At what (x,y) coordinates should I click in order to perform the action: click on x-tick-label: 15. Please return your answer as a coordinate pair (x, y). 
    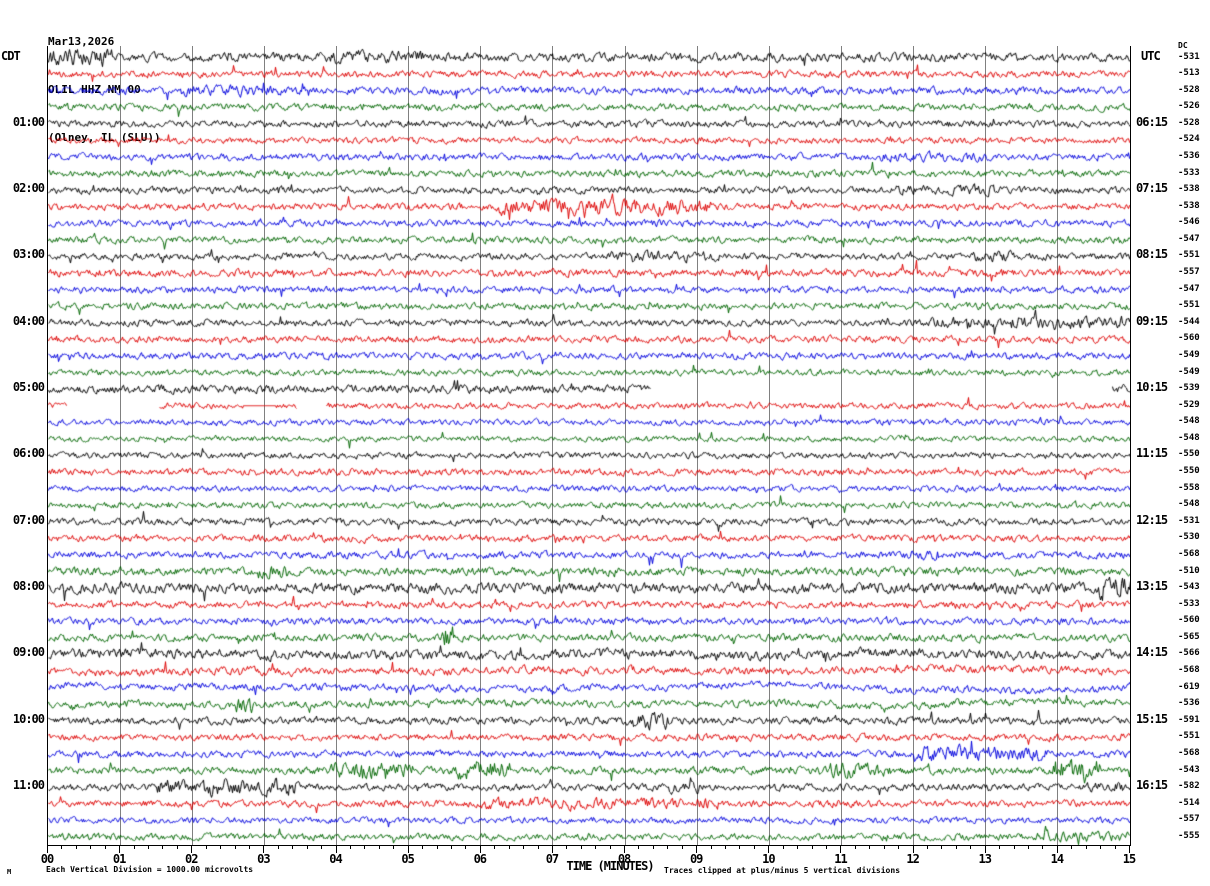
    Looking at the image, I should click on (1129, 859).